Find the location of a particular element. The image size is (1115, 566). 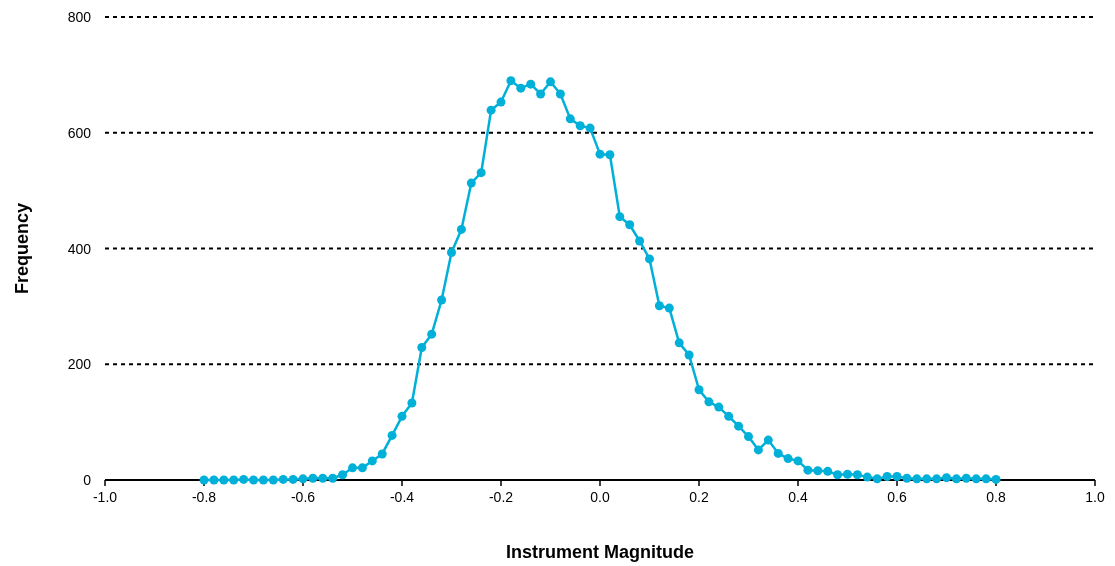

x-tick-label: -0.8 is located at coordinates (204, 497).